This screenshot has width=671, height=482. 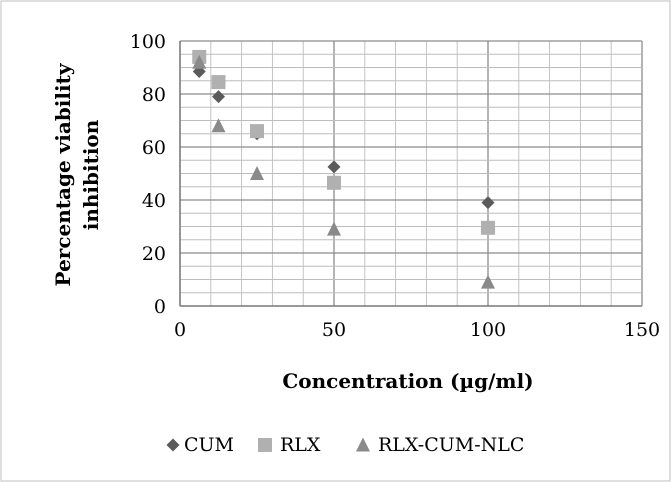 I want to click on legend-label: CUM, so click(x=209, y=445).